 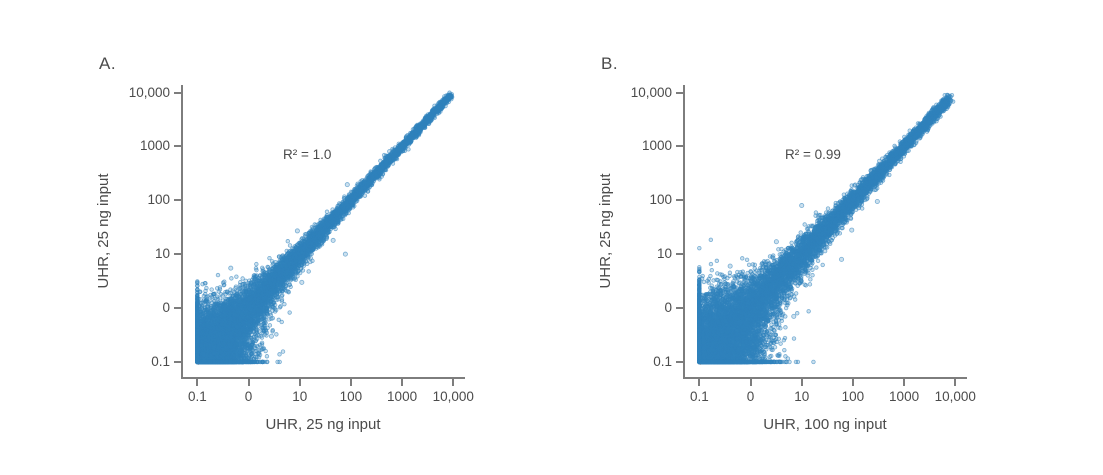 I want to click on panel-a-x-axis-line, so click(x=323, y=378).